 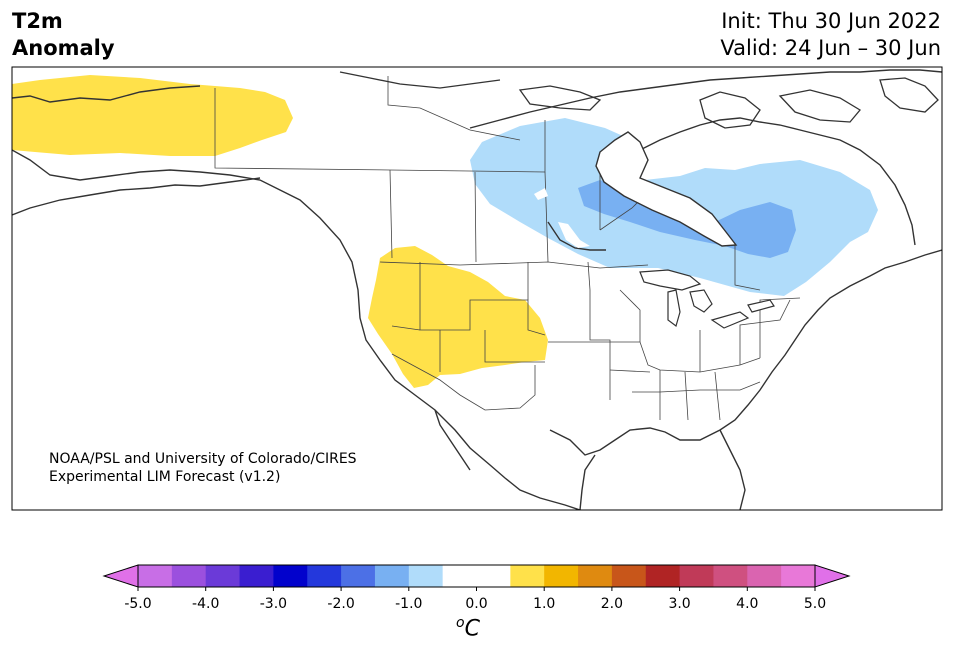 What do you see at coordinates (137, 604) in the screenshot?
I see `colorbar-tick-label: -5.0` at bounding box center [137, 604].